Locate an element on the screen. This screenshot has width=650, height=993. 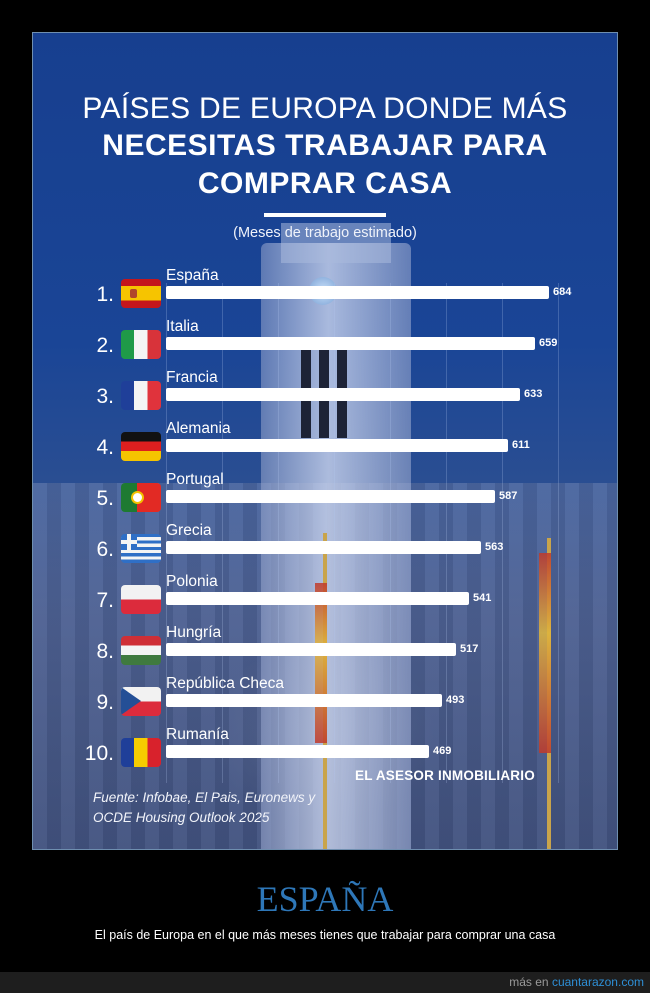
country-label: República Checa is located at coordinates (225, 683).